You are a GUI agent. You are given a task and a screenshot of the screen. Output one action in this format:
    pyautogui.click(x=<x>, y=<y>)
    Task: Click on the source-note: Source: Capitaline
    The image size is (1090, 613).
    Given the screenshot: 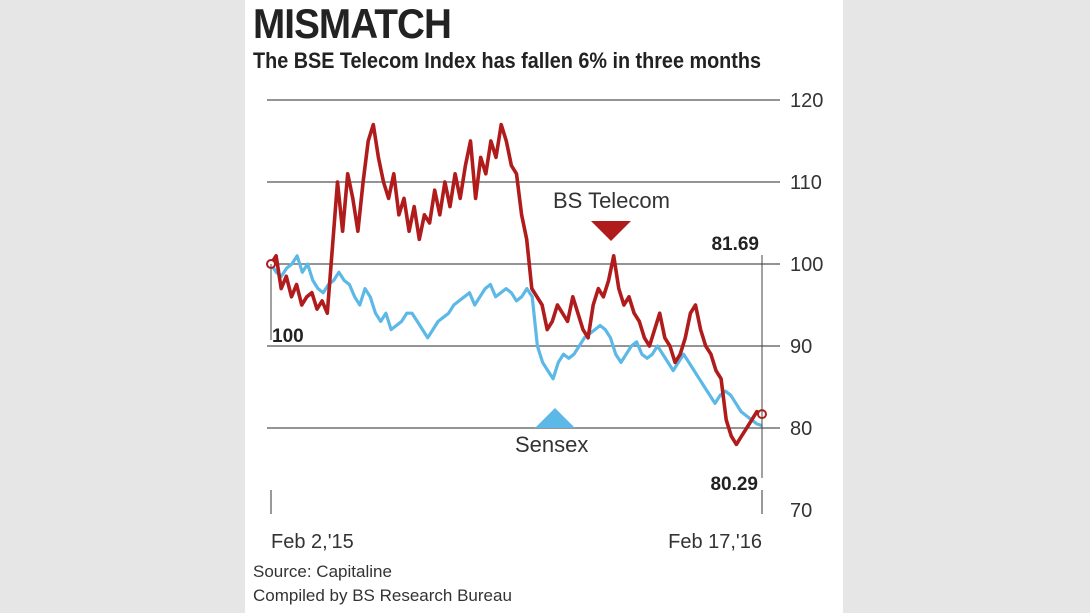 What is the action you would take?
    pyautogui.click(x=322, y=571)
    